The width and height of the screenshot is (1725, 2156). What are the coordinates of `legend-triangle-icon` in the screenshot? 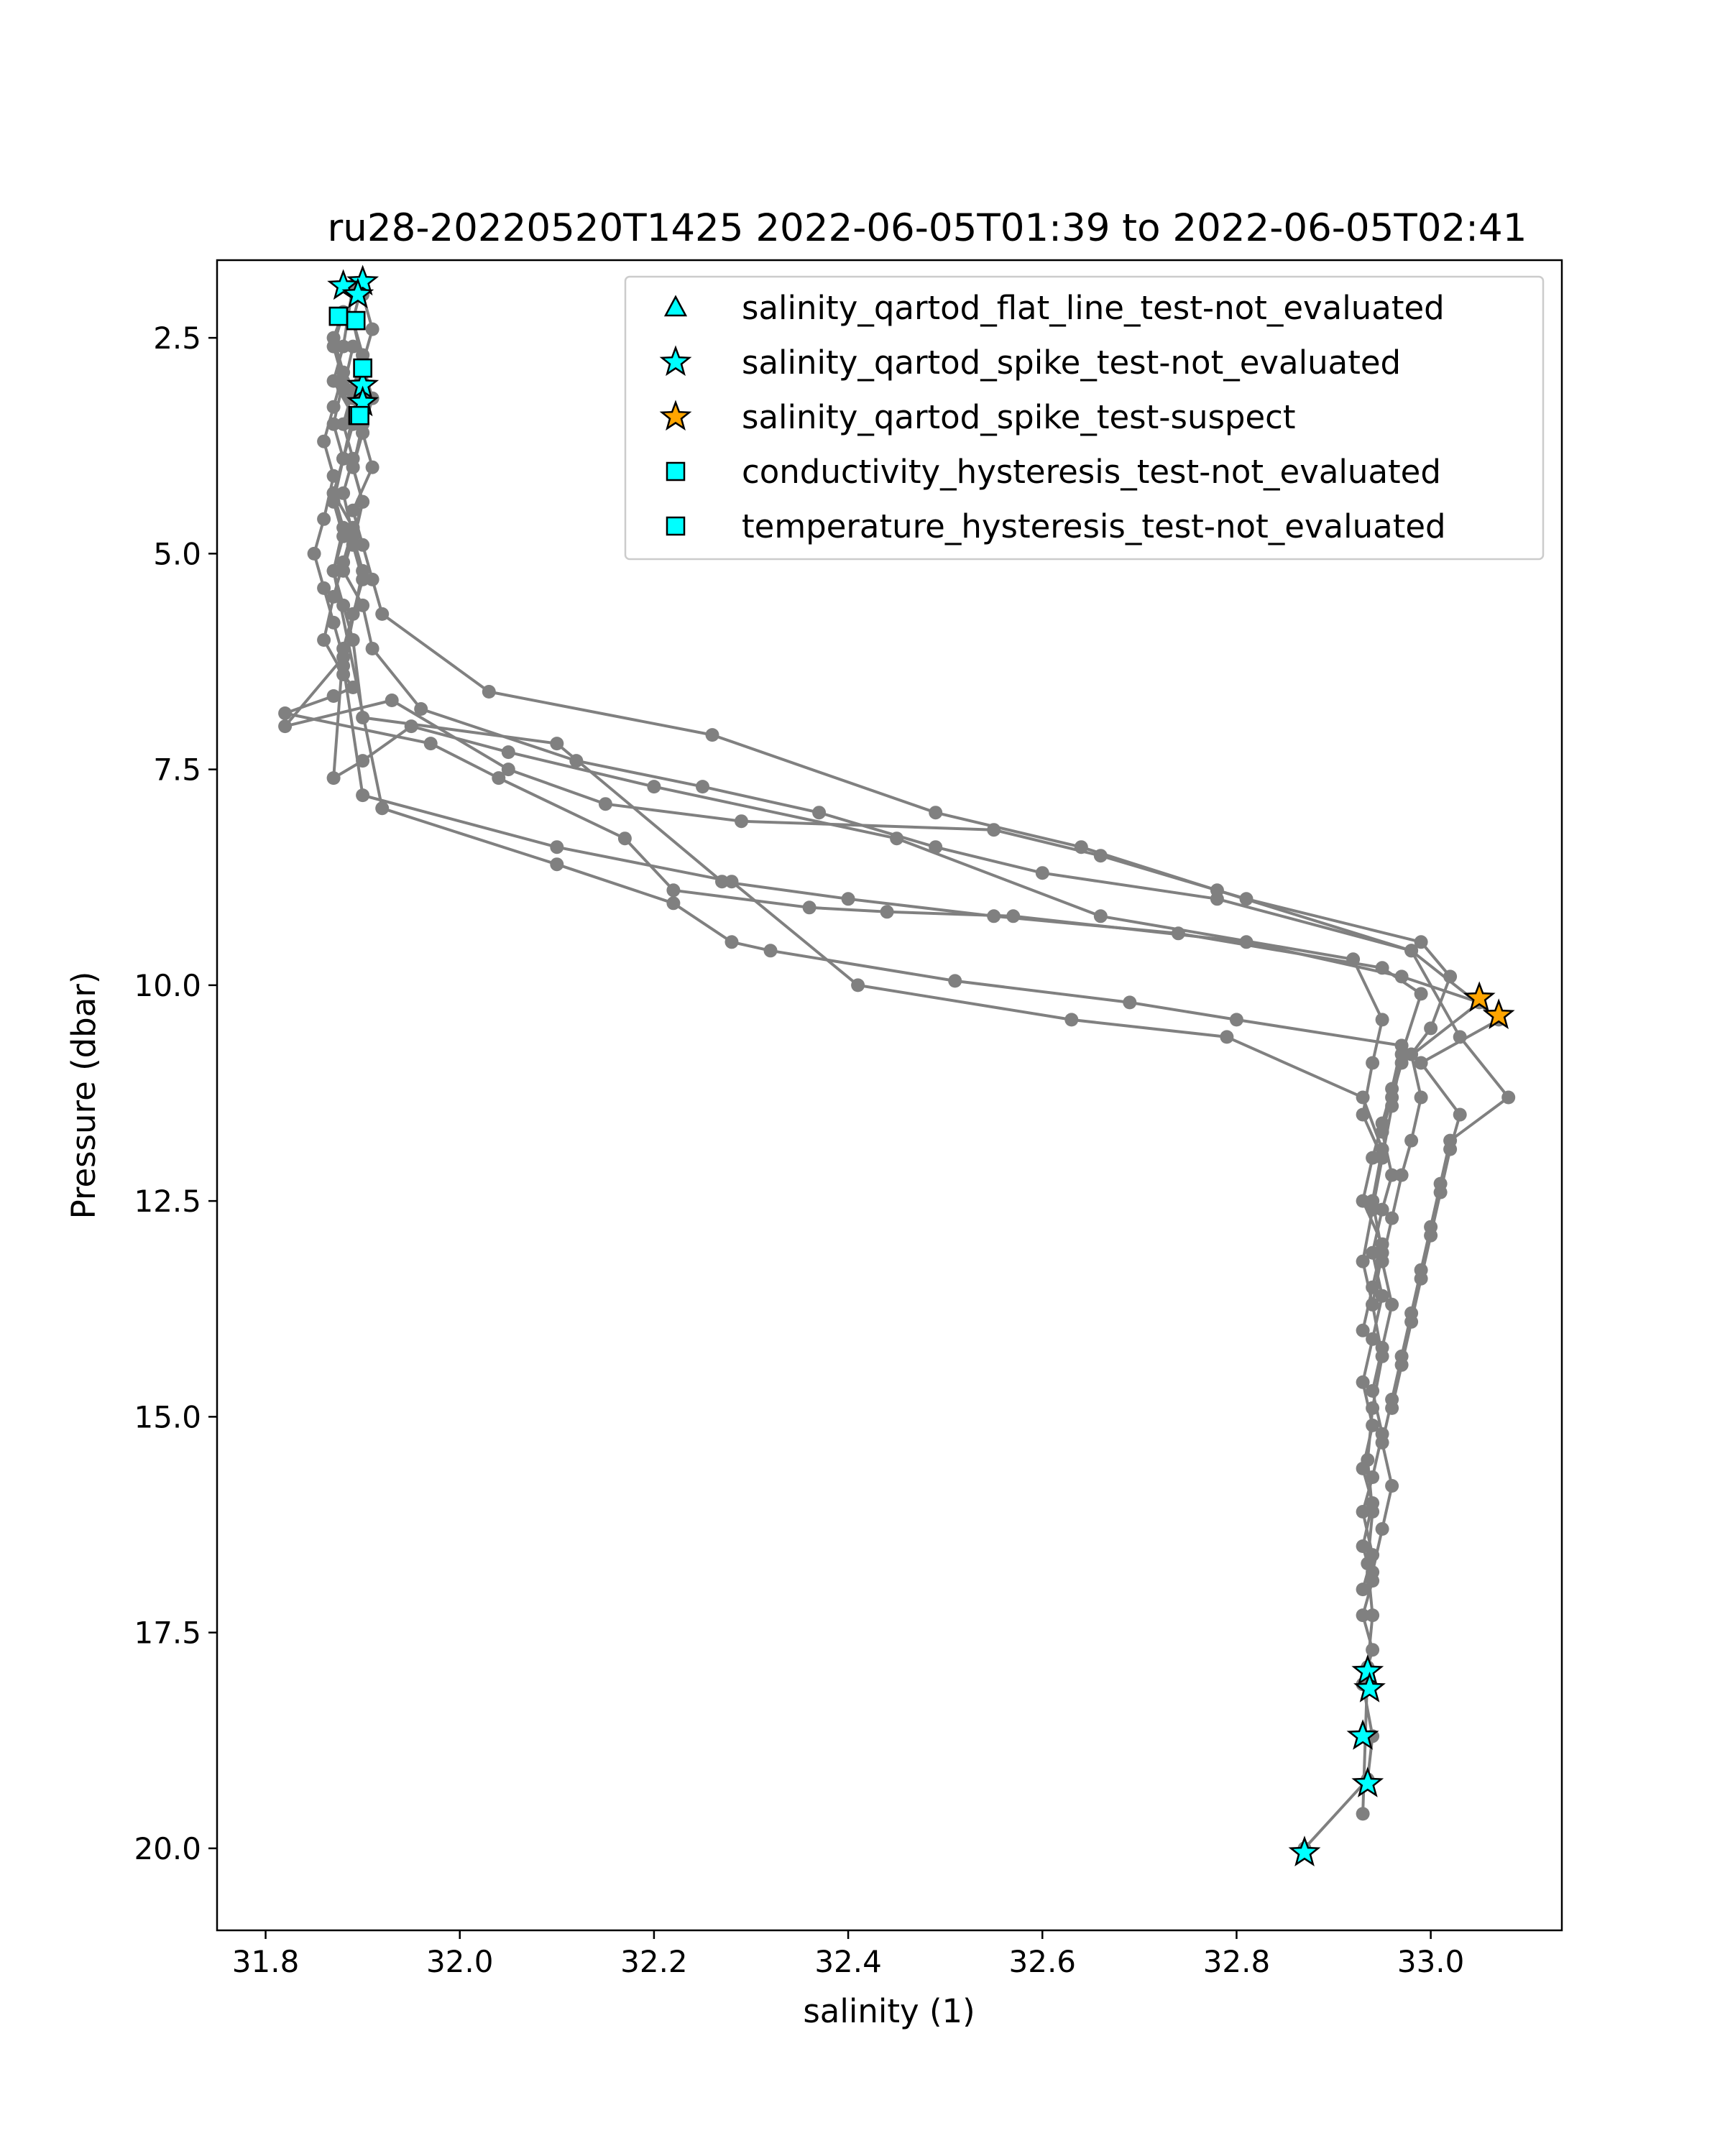 It's located at (675, 306).